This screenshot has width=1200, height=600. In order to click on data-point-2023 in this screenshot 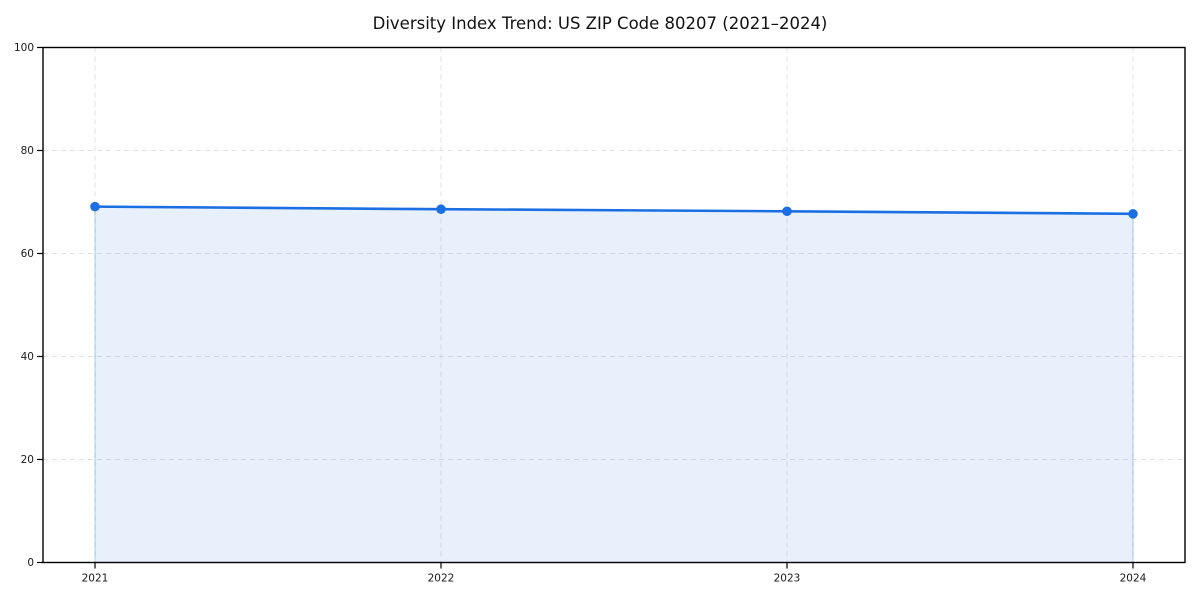, I will do `click(787, 211)`.